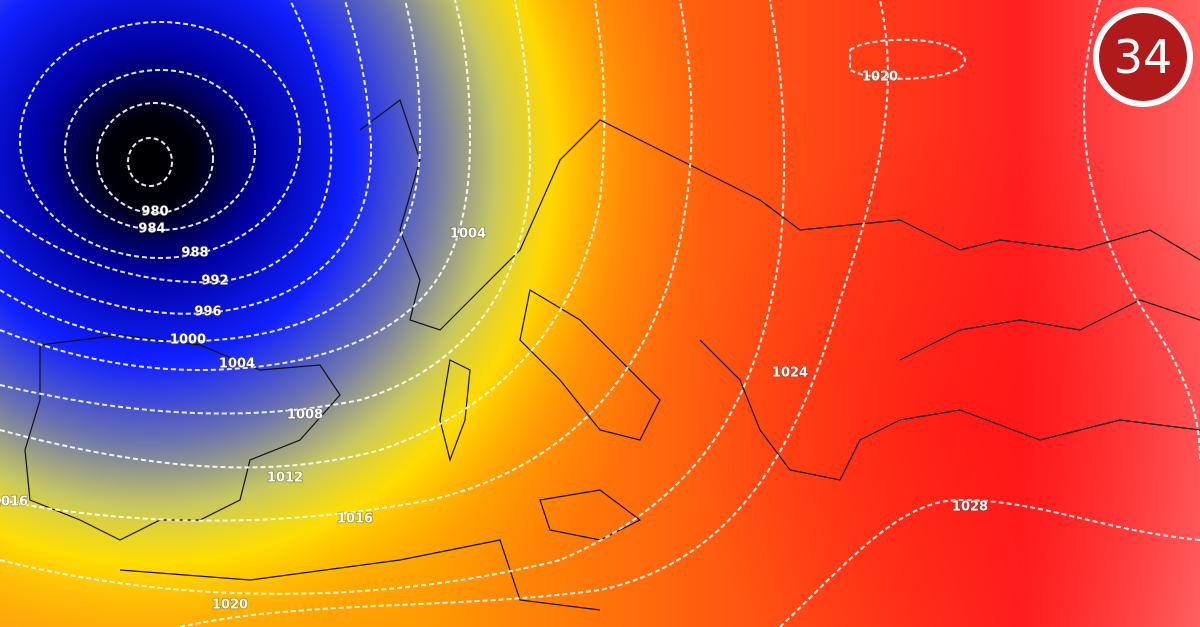 Image resolution: width=1200 pixels, height=627 pixels. Describe the element at coordinates (305, 415) in the screenshot. I see `isobar-label: 1008` at that location.